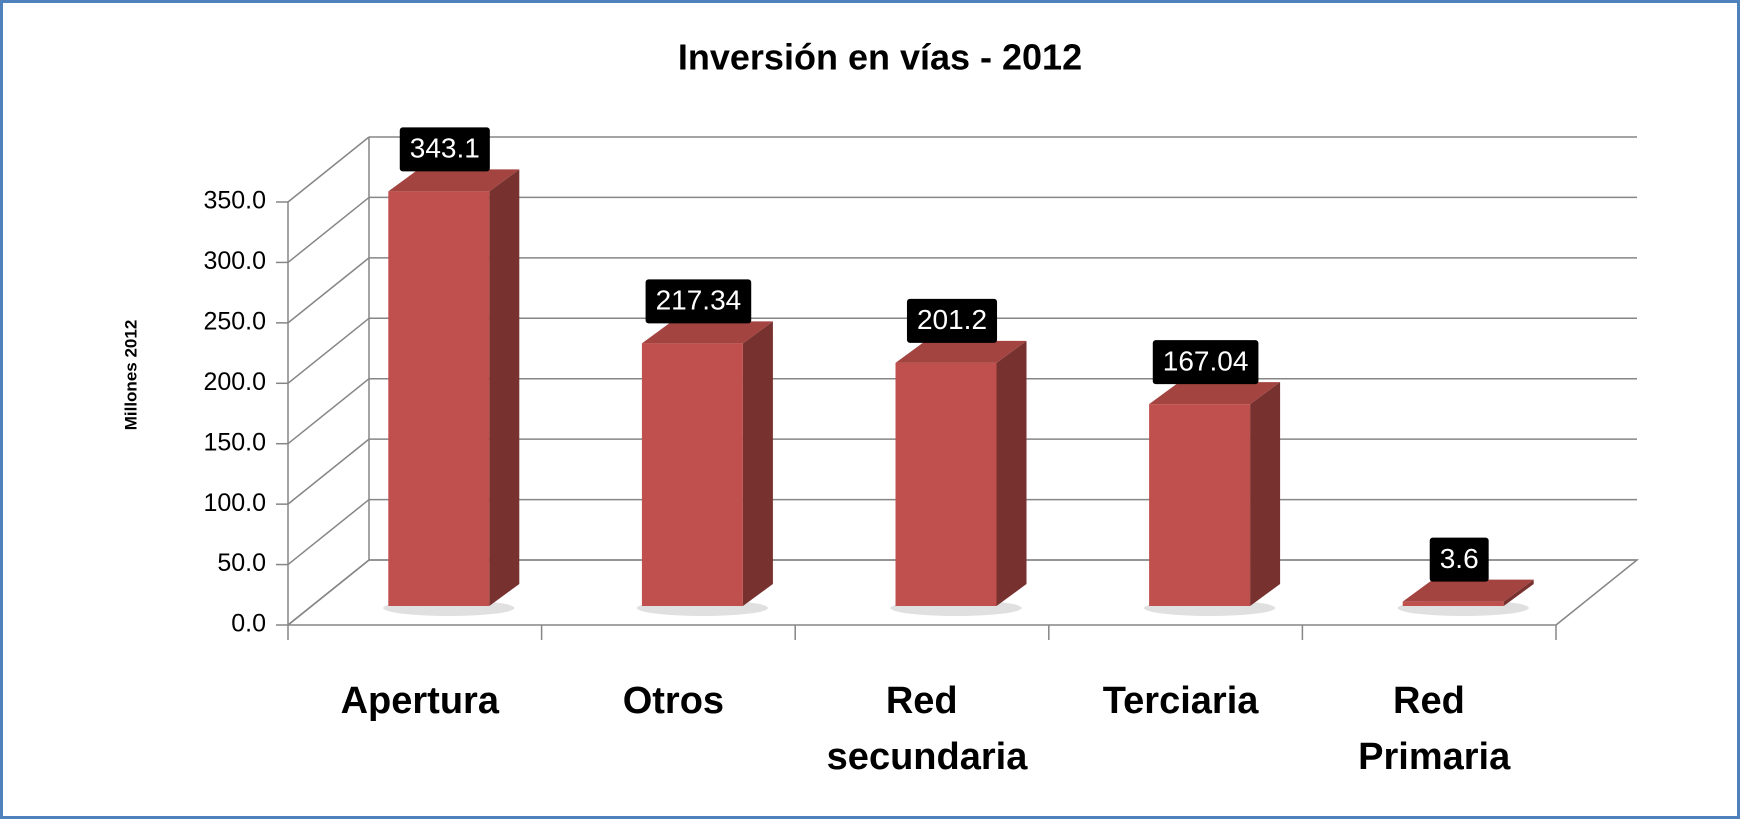  Describe the element at coordinates (248, 624) in the screenshot. I see `y-tick-label: 0.0` at that location.